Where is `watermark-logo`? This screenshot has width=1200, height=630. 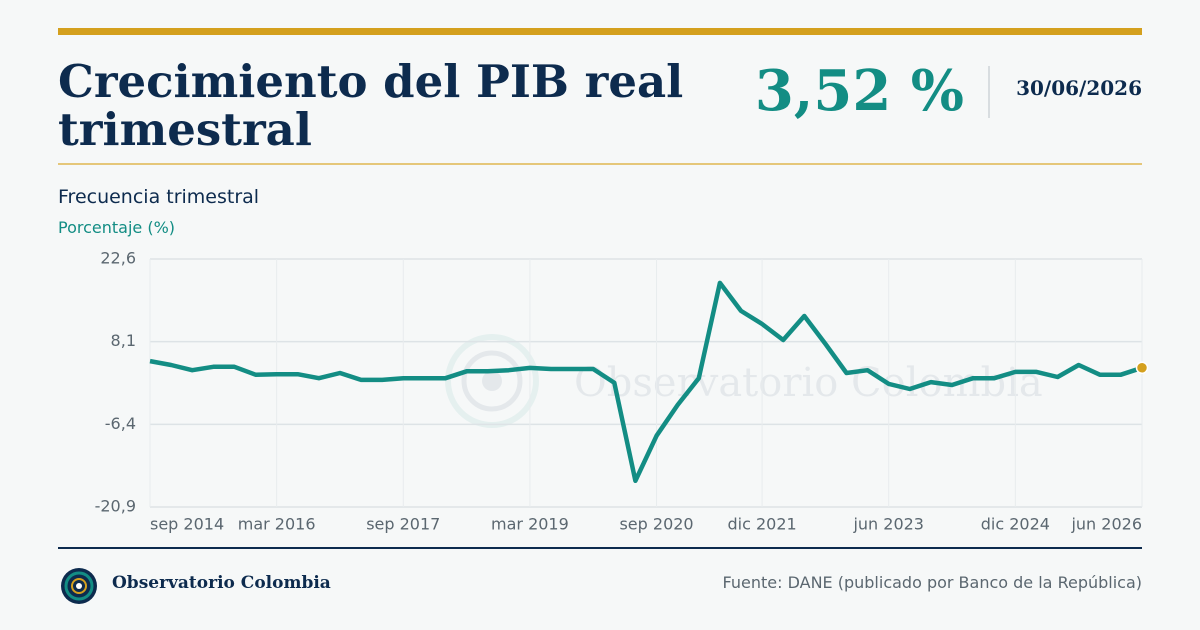 watermark-logo is located at coordinates (492, 381).